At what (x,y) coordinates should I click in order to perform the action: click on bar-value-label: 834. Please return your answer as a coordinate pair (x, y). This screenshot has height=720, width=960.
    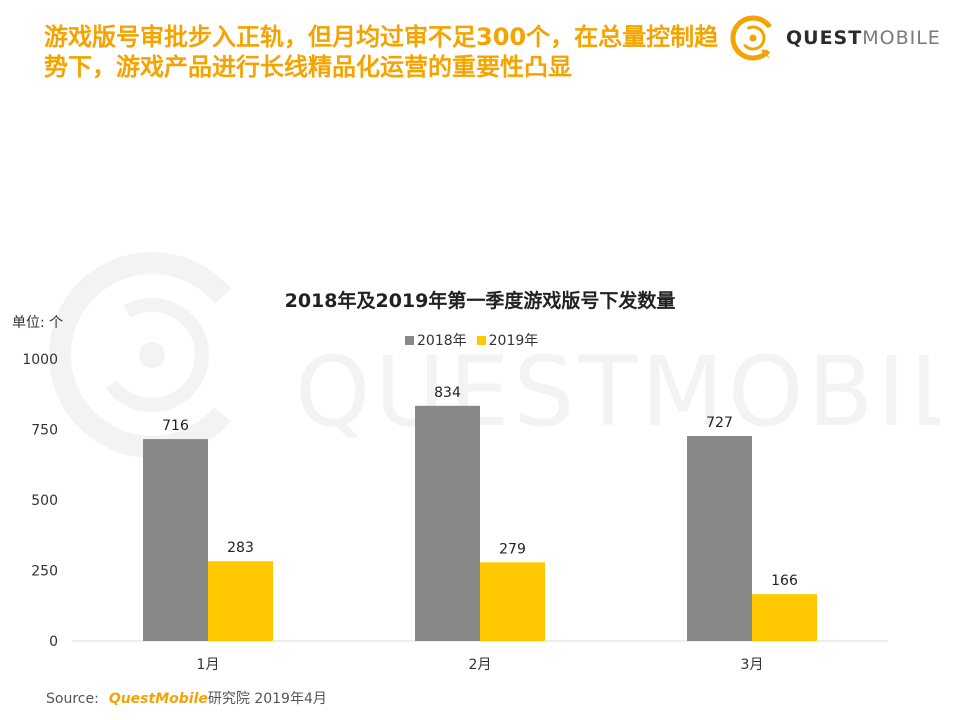
    Looking at the image, I should click on (447, 393).